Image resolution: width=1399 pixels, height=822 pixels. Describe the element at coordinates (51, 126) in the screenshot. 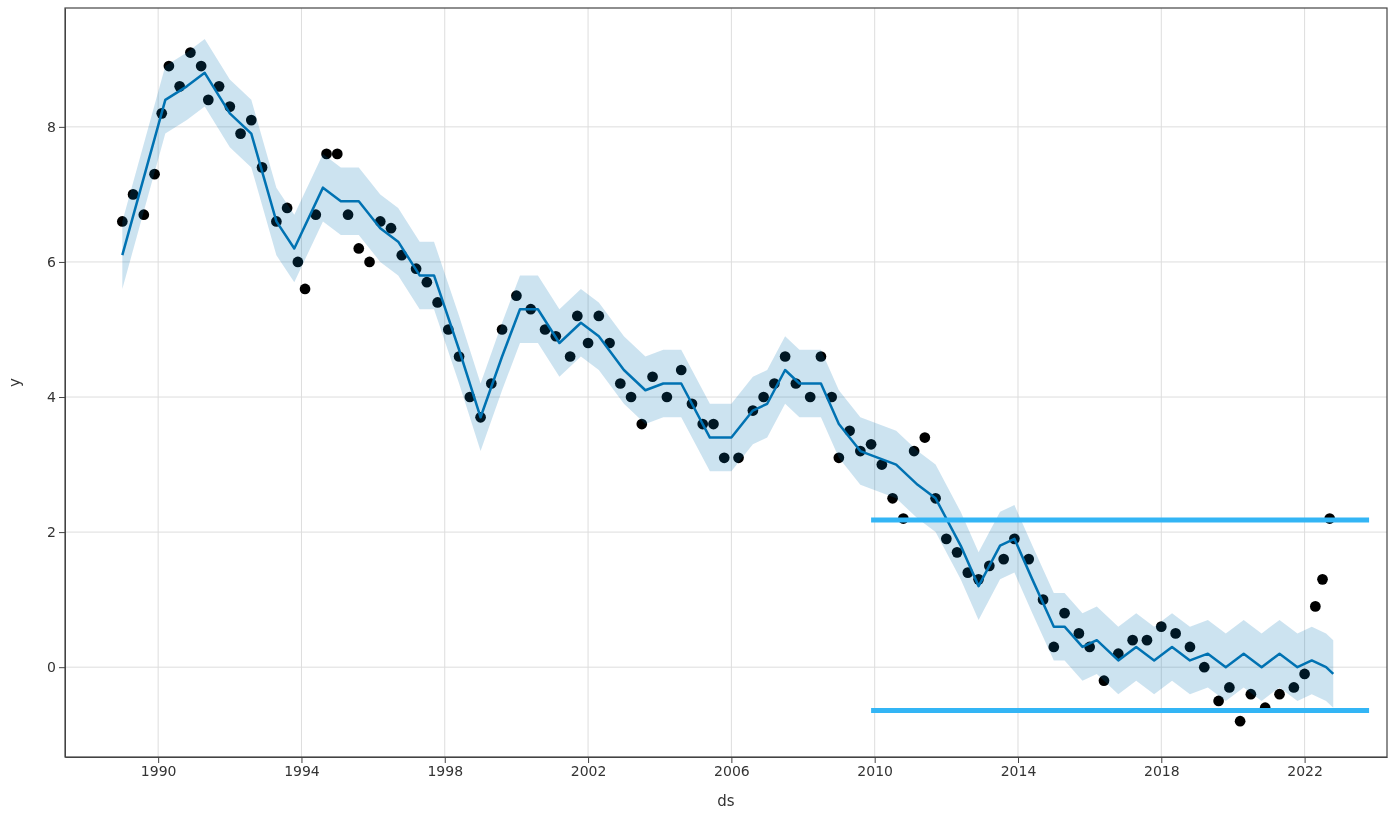

I see `y-tick-label: 8` at that location.